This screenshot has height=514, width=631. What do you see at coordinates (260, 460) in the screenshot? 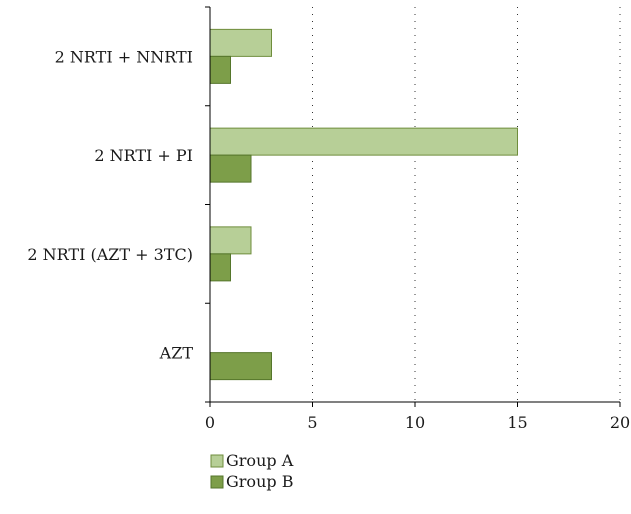
I see `legend-label-group-a: Group A` at bounding box center [260, 460].